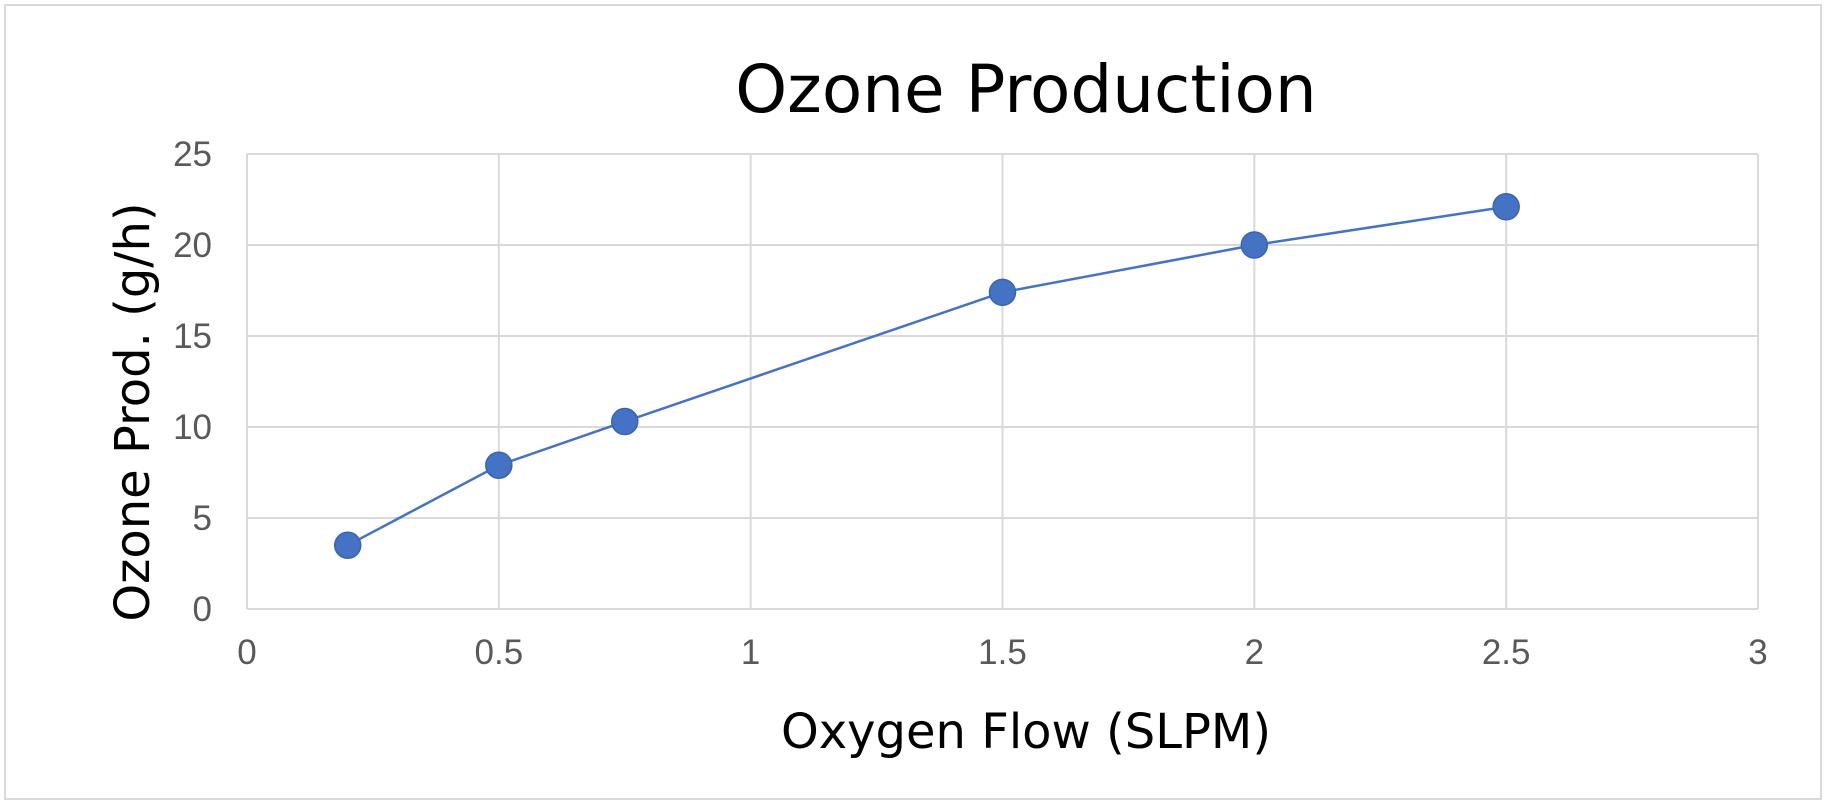 The width and height of the screenshot is (1828, 806). Describe the element at coordinates (192, 336) in the screenshot. I see `y-tick-label: 15` at that location.